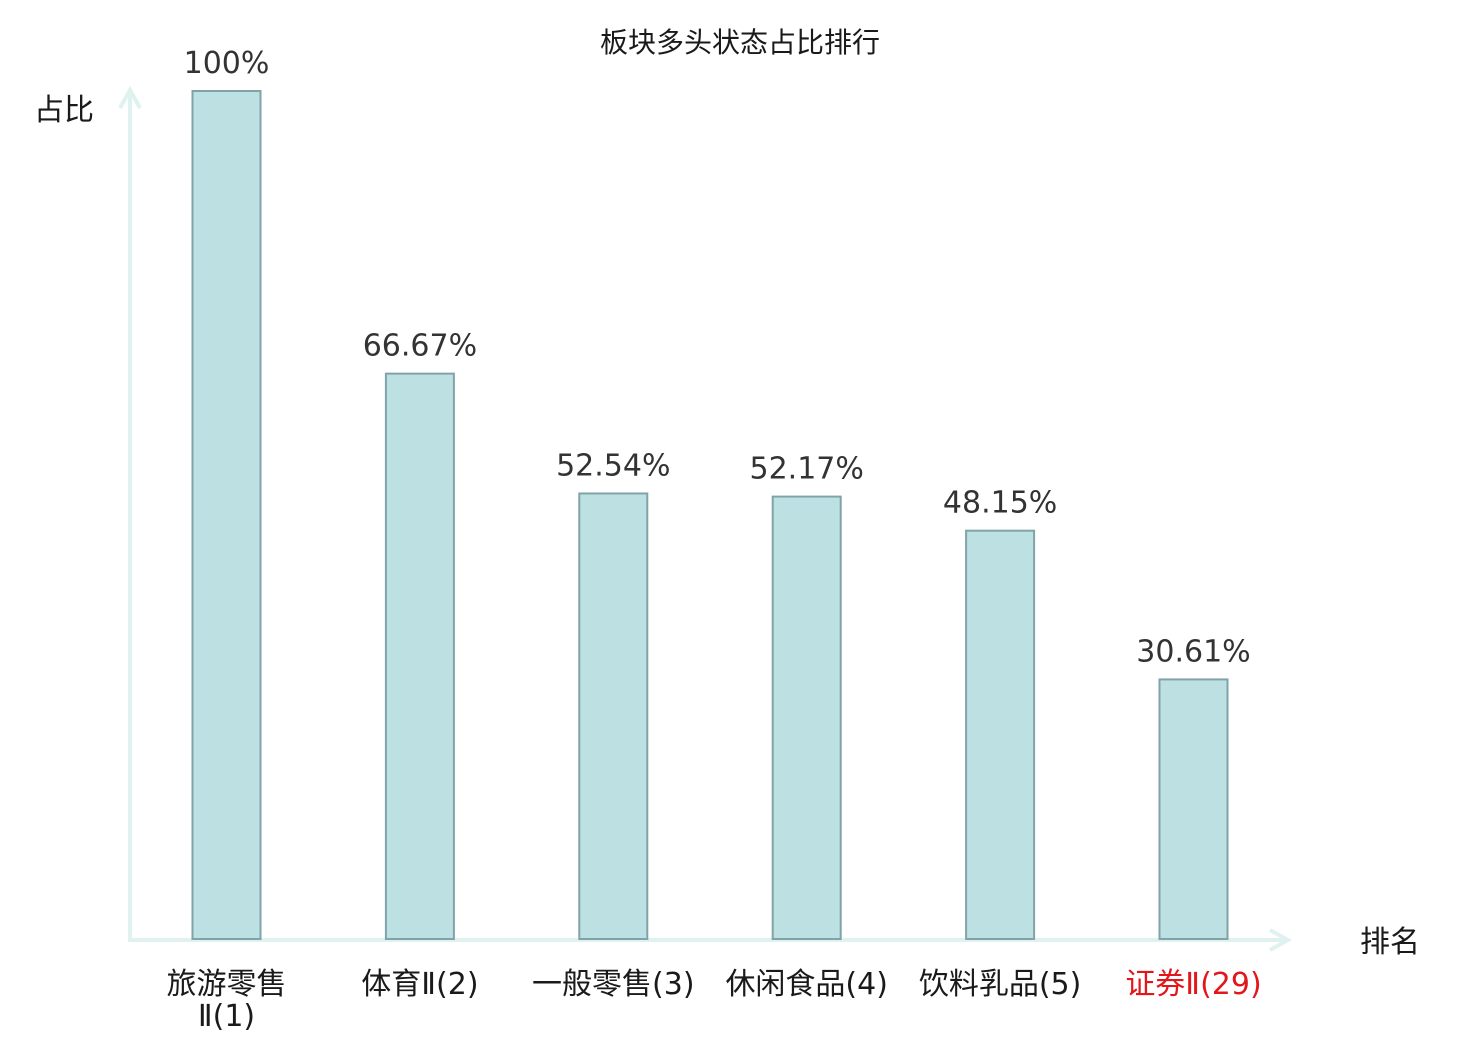  I want to click on bar-value-label: 66.67%, so click(420, 346).